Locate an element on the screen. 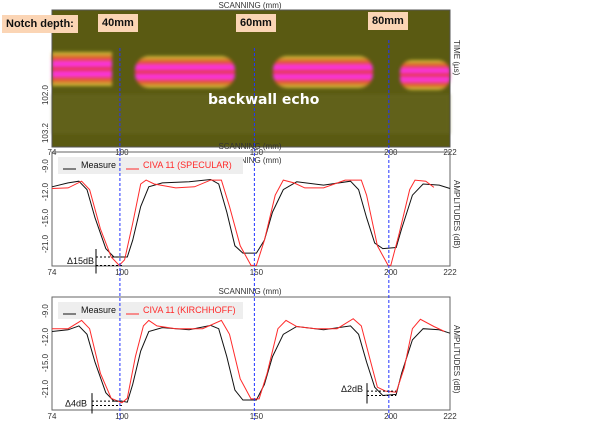 The width and height of the screenshot is (600, 436). legend: Measure CIVA 11 (SPECULAR) is located at coordinates (150, 165).